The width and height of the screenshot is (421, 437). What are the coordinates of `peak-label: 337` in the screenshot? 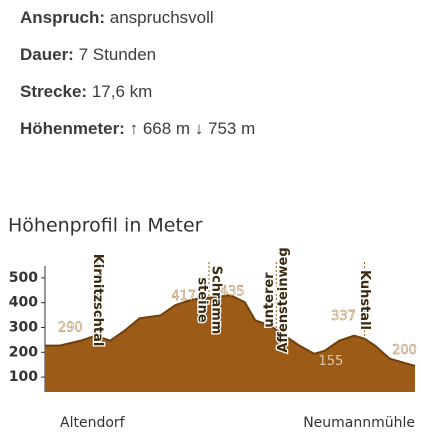 It's located at (343, 316).